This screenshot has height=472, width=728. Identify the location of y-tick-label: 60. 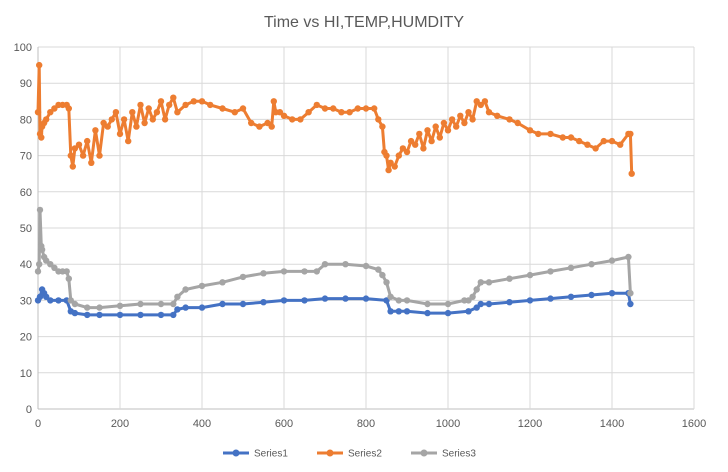
(26, 193).